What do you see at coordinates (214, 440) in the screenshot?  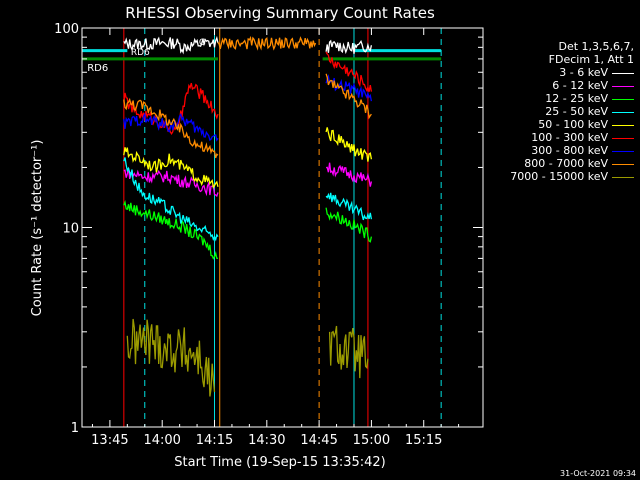 I see `x-tick-label-2: 14:15` at bounding box center [214, 440].